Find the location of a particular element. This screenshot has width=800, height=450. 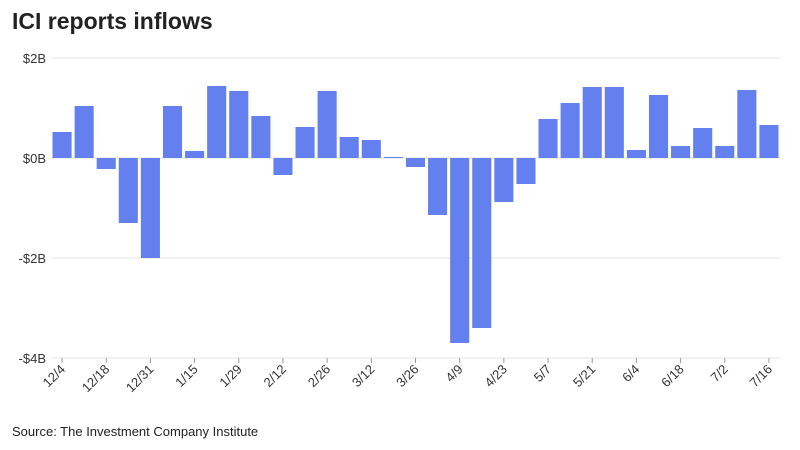

x-tick-label: 4/9 is located at coordinates (453, 373).